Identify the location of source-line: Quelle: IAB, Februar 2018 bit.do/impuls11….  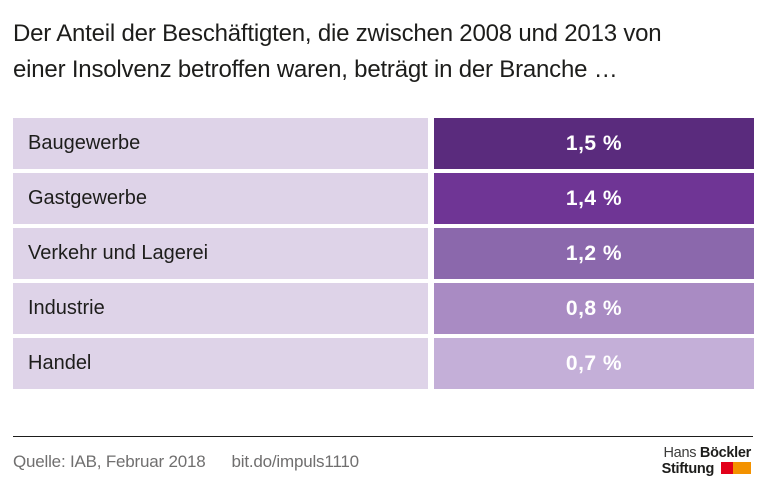
(186, 462).